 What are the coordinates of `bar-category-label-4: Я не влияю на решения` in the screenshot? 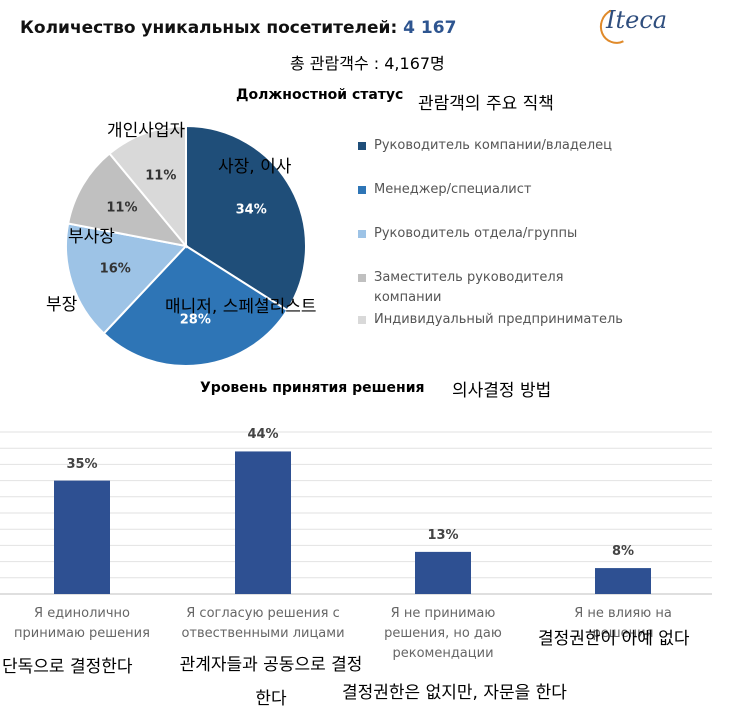 It's located at (623, 623).